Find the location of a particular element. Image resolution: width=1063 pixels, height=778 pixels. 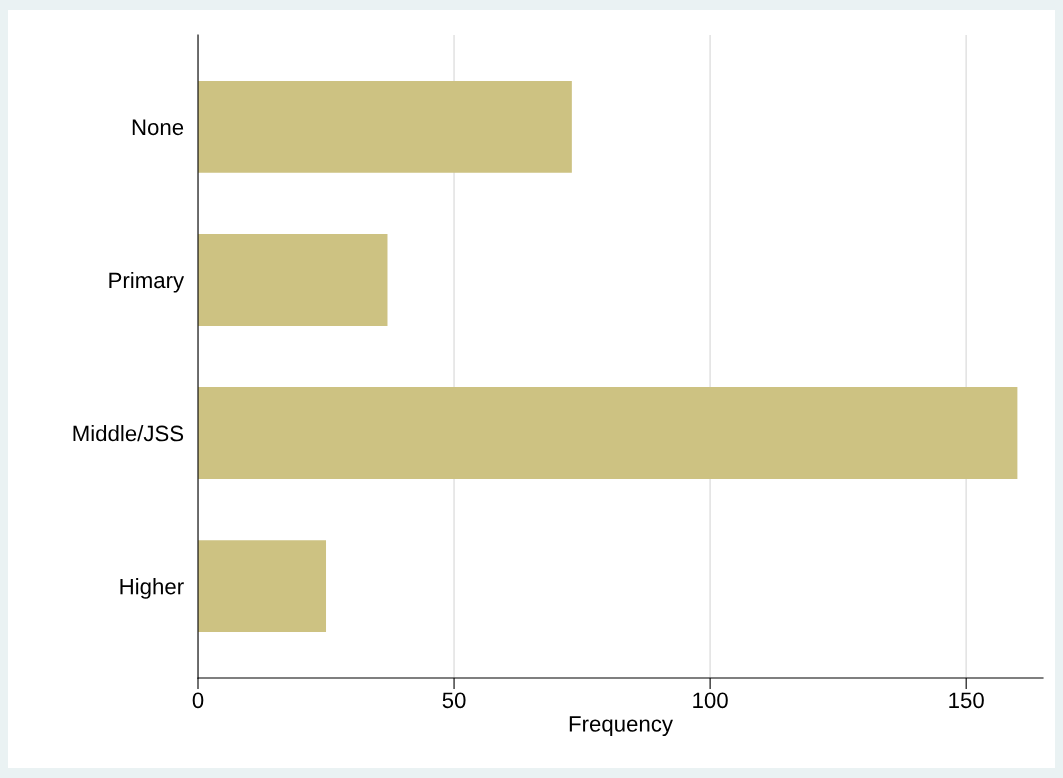

y-tick-label: Middle/JSS is located at coordinates (128, 433).